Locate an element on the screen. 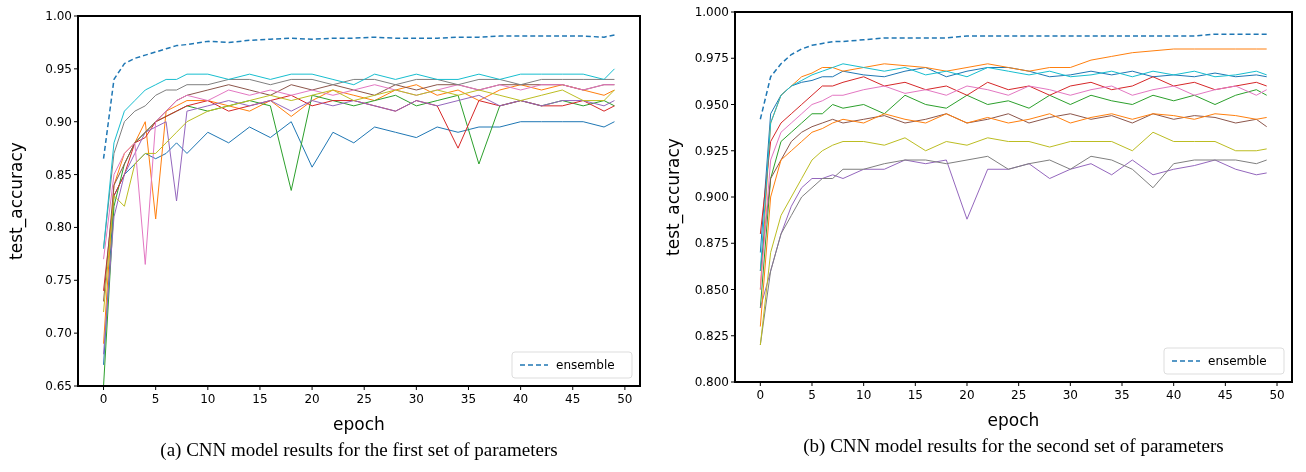 The width and height of the screenshot is (1306, 472). y-tick-label: 0.900 is located at coordinates (711, 197).